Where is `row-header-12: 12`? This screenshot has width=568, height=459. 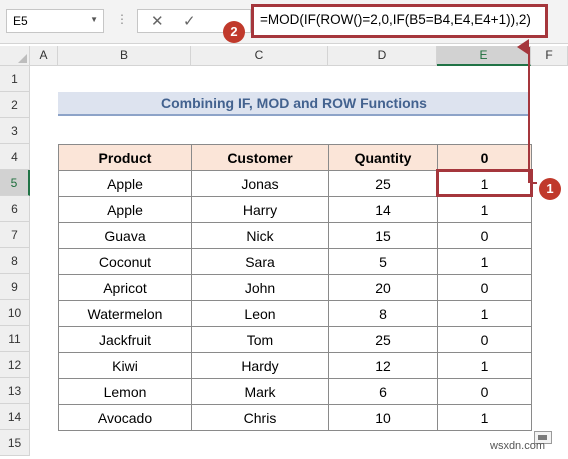 row-header-12: 12 is located at coordinates (15, 365).